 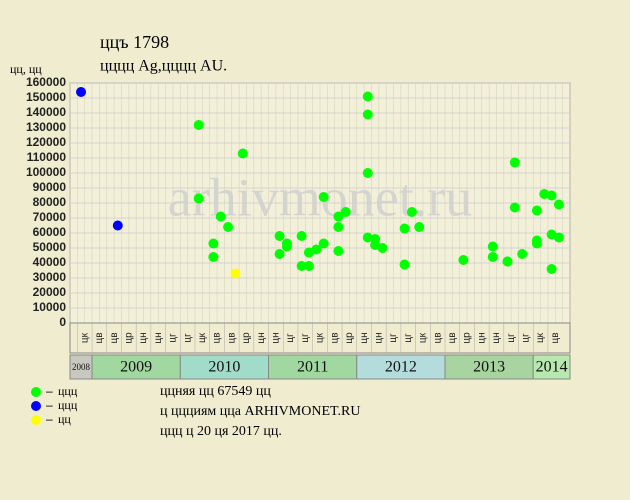 What do you see at coordinates (260, 411) in the screenshot?
I see `note: ц ццциям цца ARHIVMONET.RU` at bounding box center [260, 411].